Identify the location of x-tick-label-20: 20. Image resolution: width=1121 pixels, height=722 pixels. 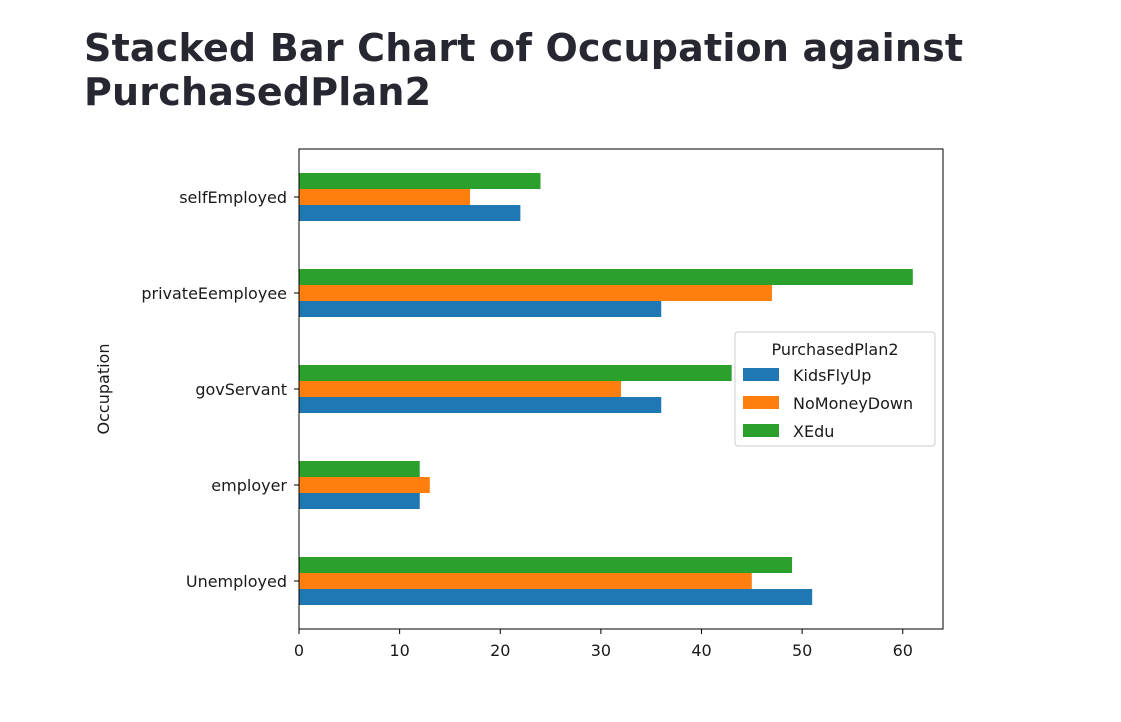
(500, 650).